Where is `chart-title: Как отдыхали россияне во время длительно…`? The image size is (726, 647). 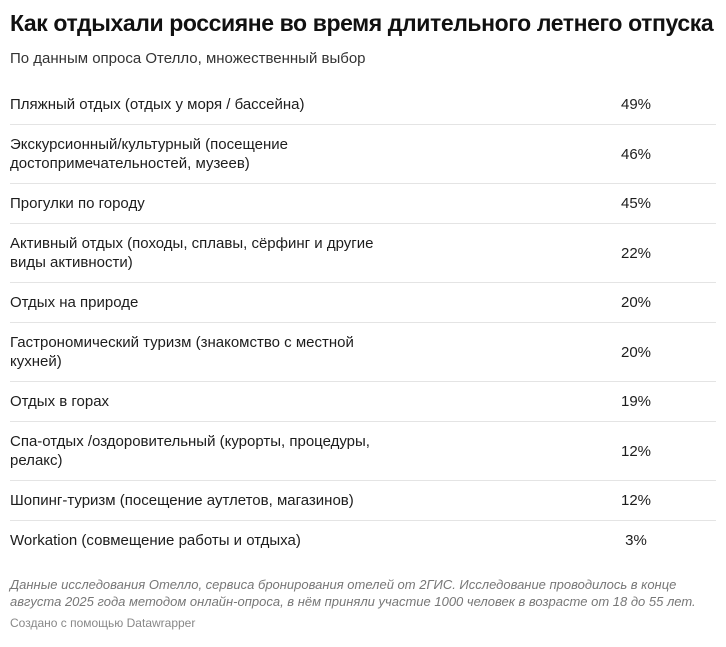
chart-title: Как отдыхали россияне во время длительно… is located at coordinates (362, 23).